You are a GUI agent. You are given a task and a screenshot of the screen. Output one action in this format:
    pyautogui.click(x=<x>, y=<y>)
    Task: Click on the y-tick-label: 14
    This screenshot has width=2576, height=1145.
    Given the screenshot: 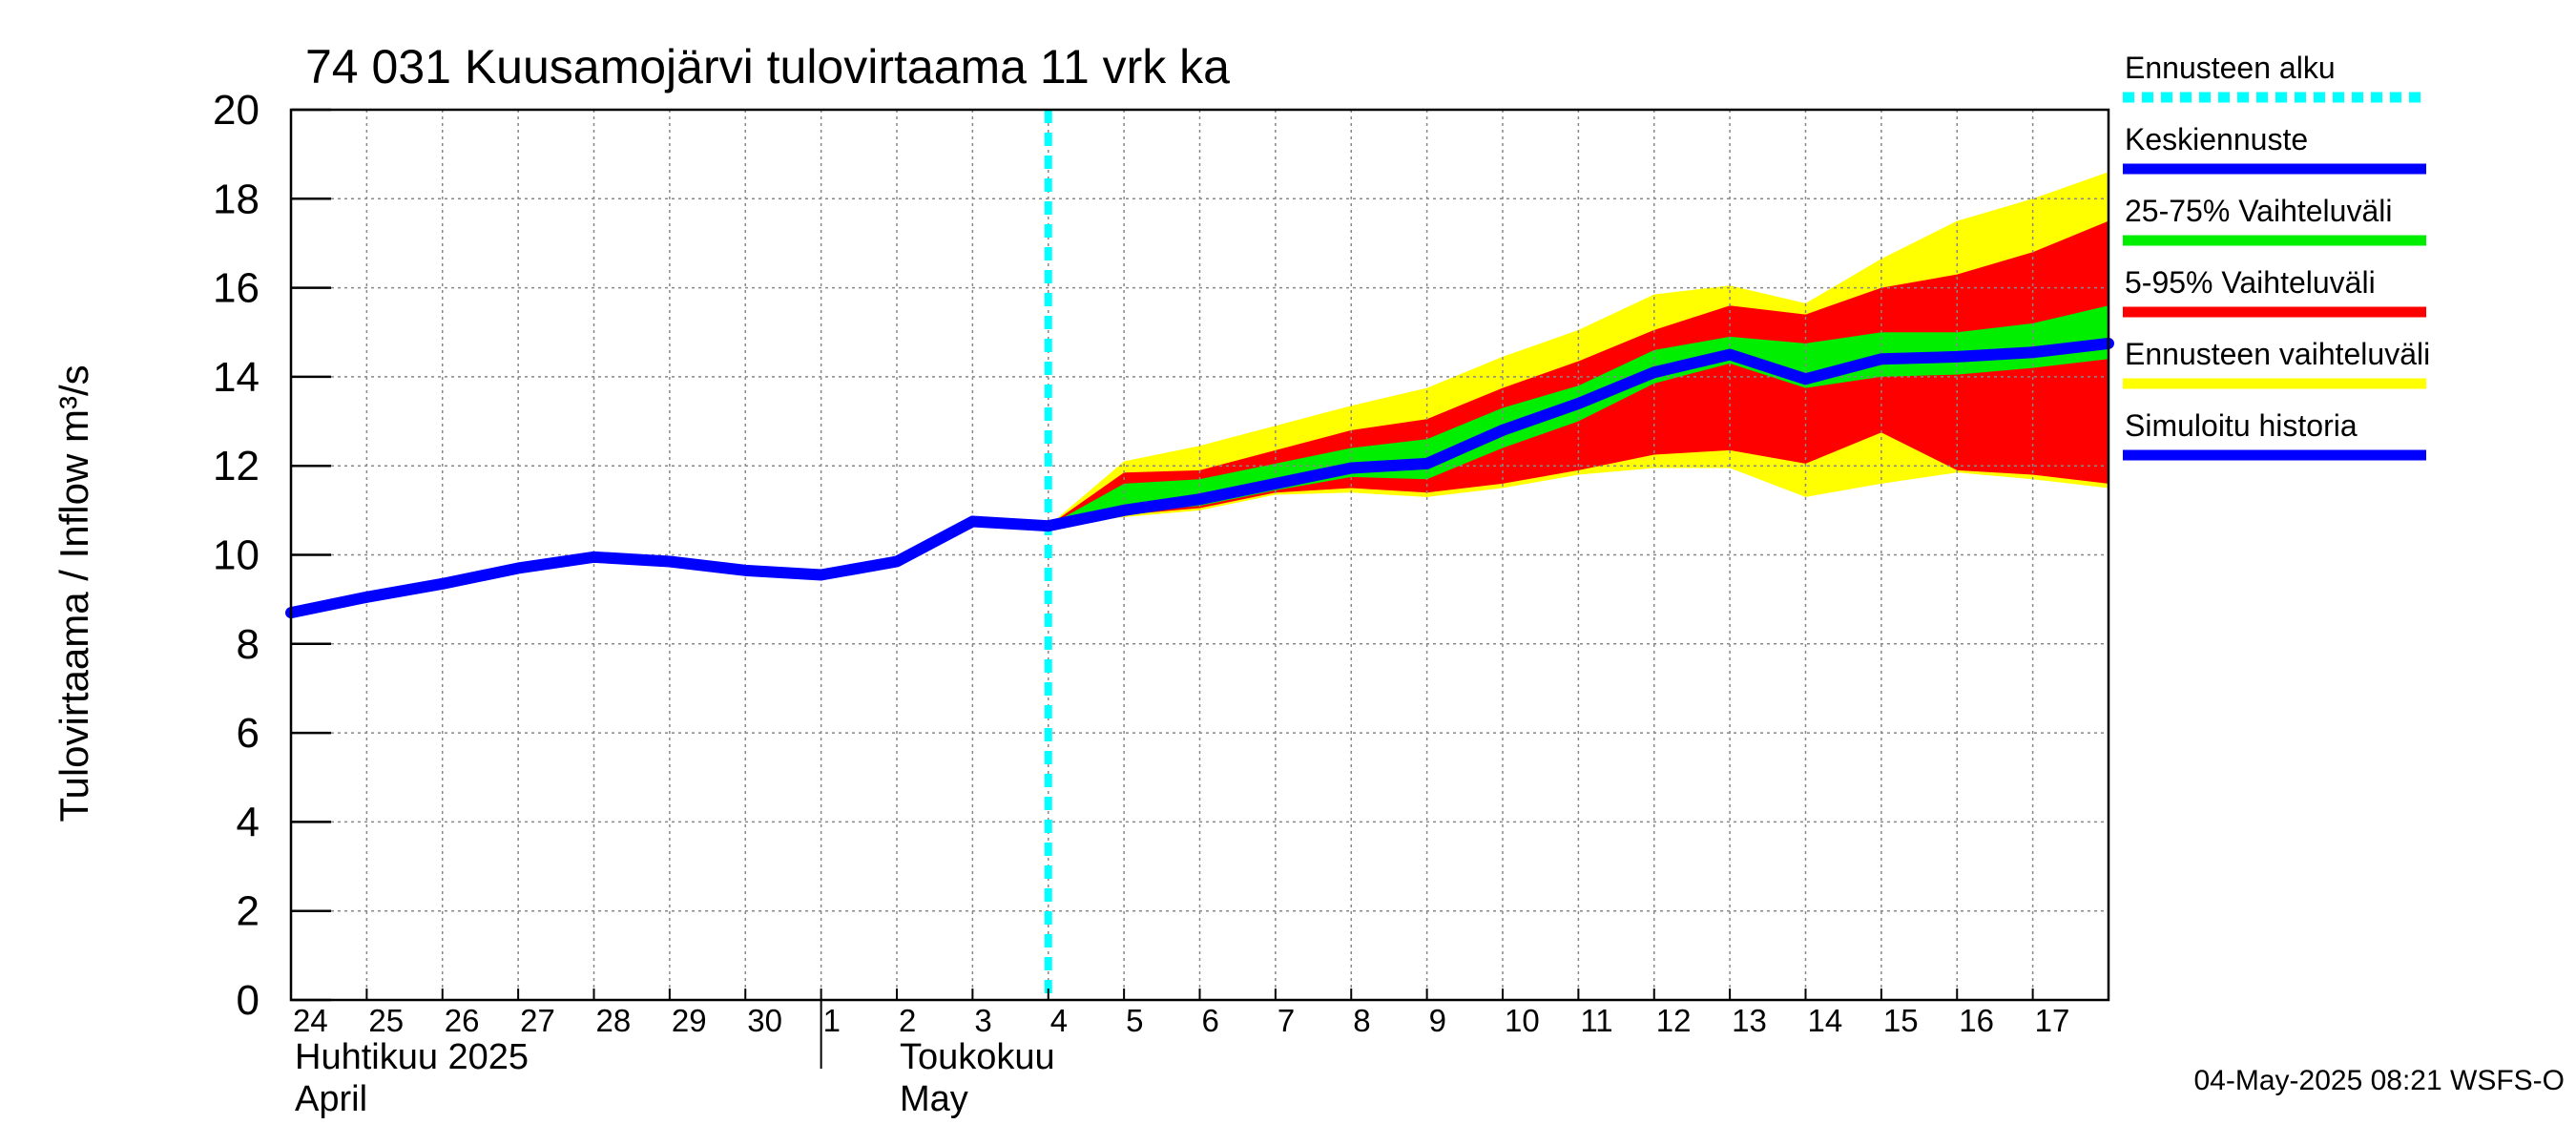 What is the action you would take?
    pyautogui.click(x=236, y=377)
    